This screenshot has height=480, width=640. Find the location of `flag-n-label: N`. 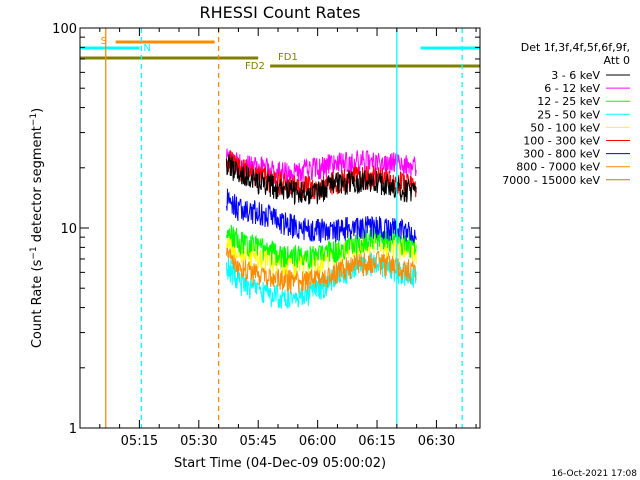

flag-n-label: N is located at coordinates (146, 48).